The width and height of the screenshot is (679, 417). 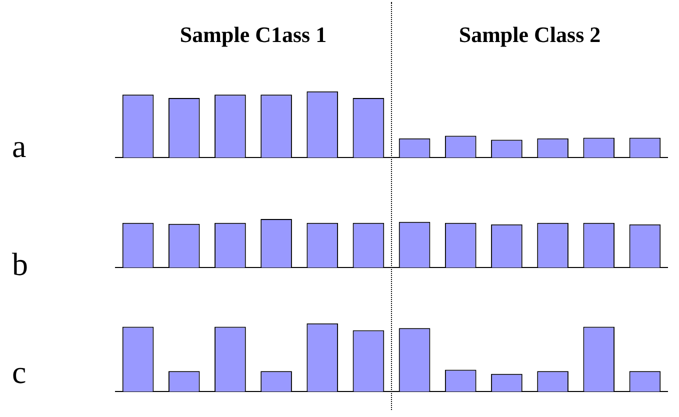 What do you see at coordinates (19, 372) in the screenshot?
I see `y-axis-title: c` at bounding box center [19, 372].